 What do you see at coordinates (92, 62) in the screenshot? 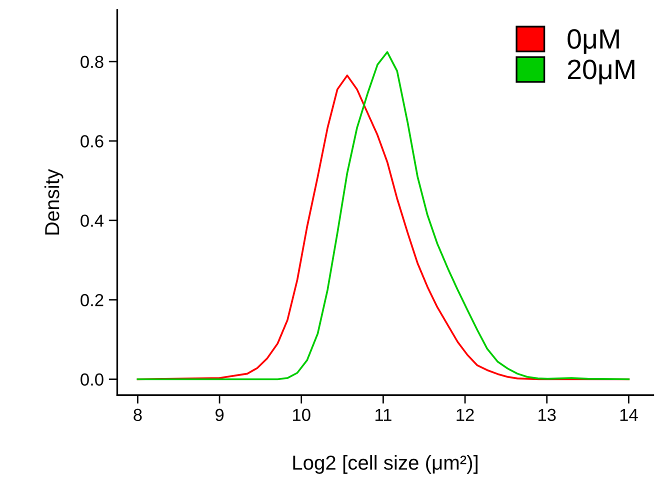
I see `y-tick-label: 0.8` at bounding box center [92, 62].